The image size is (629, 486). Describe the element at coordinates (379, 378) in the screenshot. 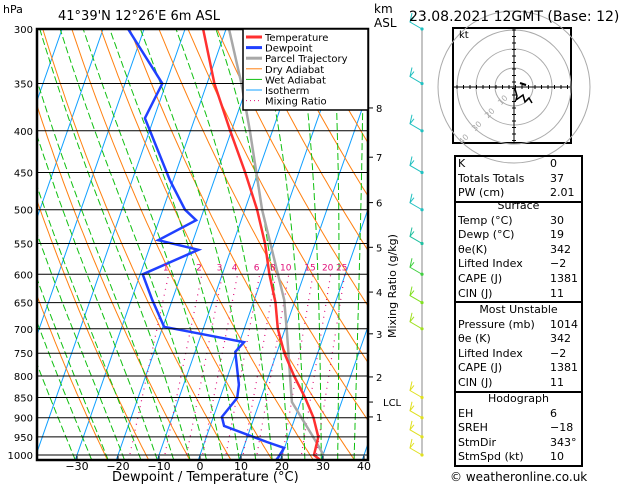

I see `height-label: 2` at that location.